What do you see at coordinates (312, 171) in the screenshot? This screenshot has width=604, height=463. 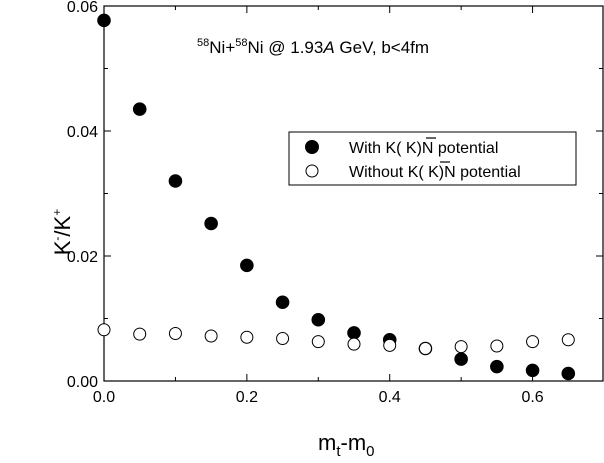 I see `legend-marker-open` at bounding box center [312, 171].